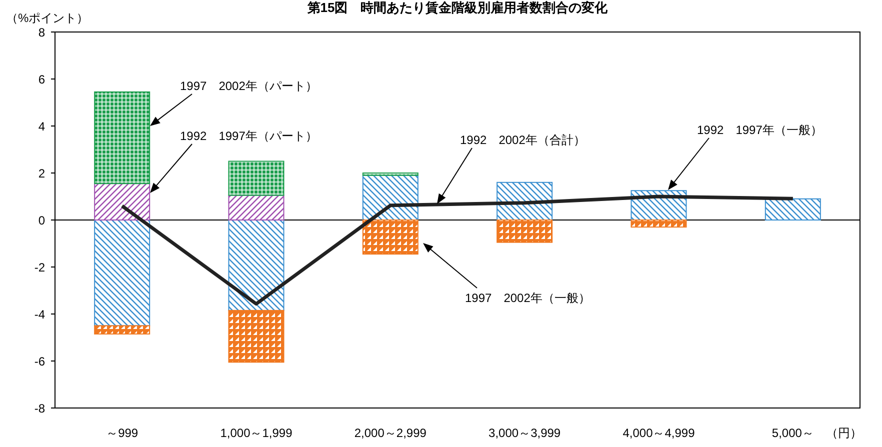  What do you see at coordinates (122, 433) in the screenshot?
I see `x-tick-label: ～999` at bounding box center [122, 433].